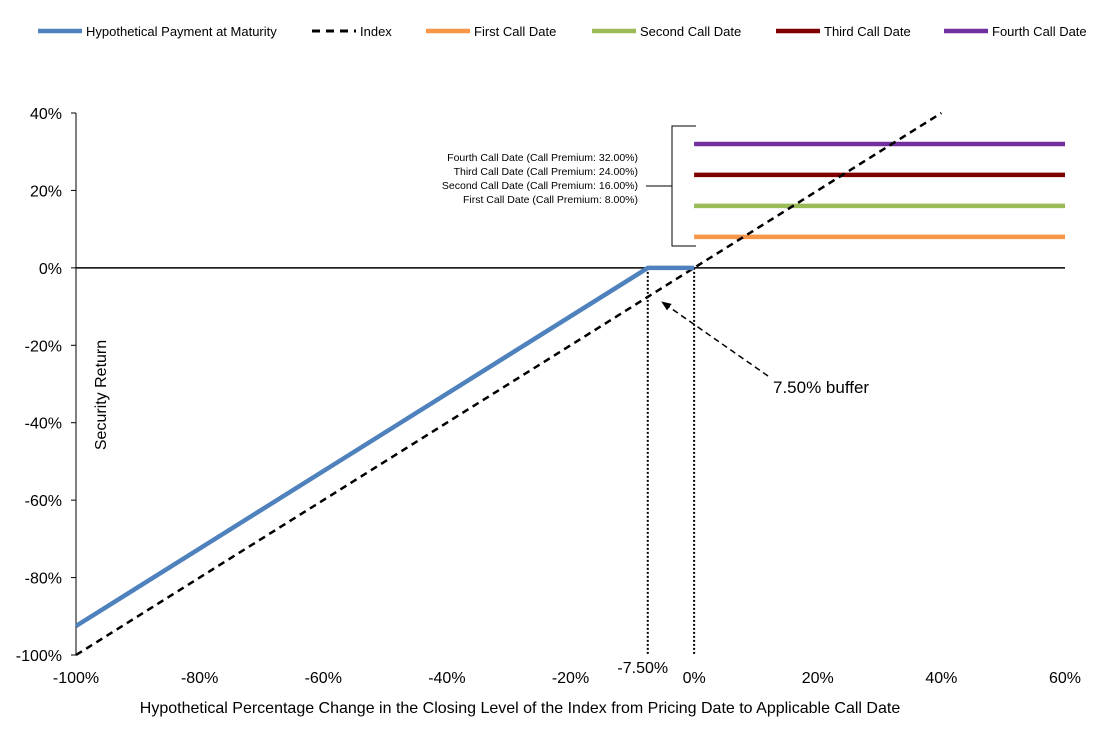 The image size is (1112, 734). Describe the element at coordinates (199, 678) in the screenshot. I see `x-tick-label: -80%` at that location.